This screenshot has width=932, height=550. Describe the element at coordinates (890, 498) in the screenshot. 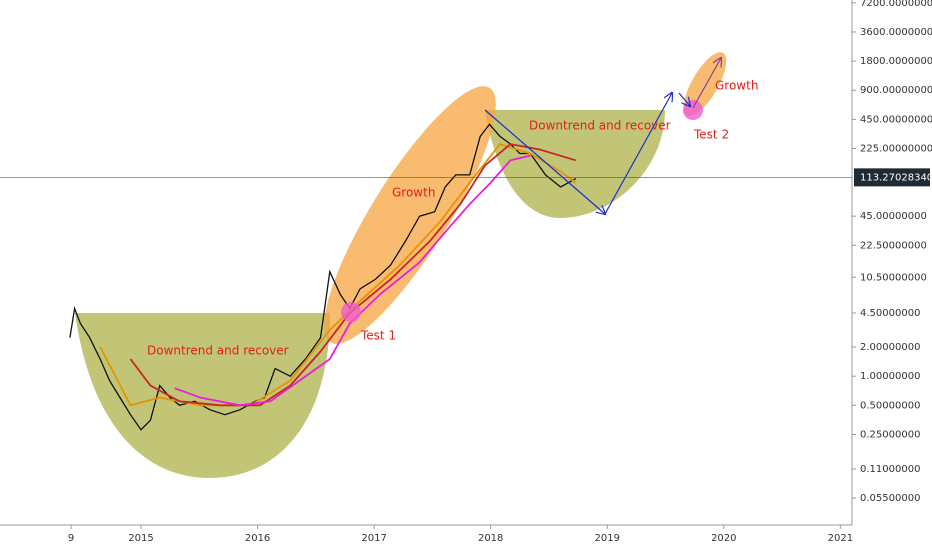

I see `y-tick-label: 0.05500000` at that location.